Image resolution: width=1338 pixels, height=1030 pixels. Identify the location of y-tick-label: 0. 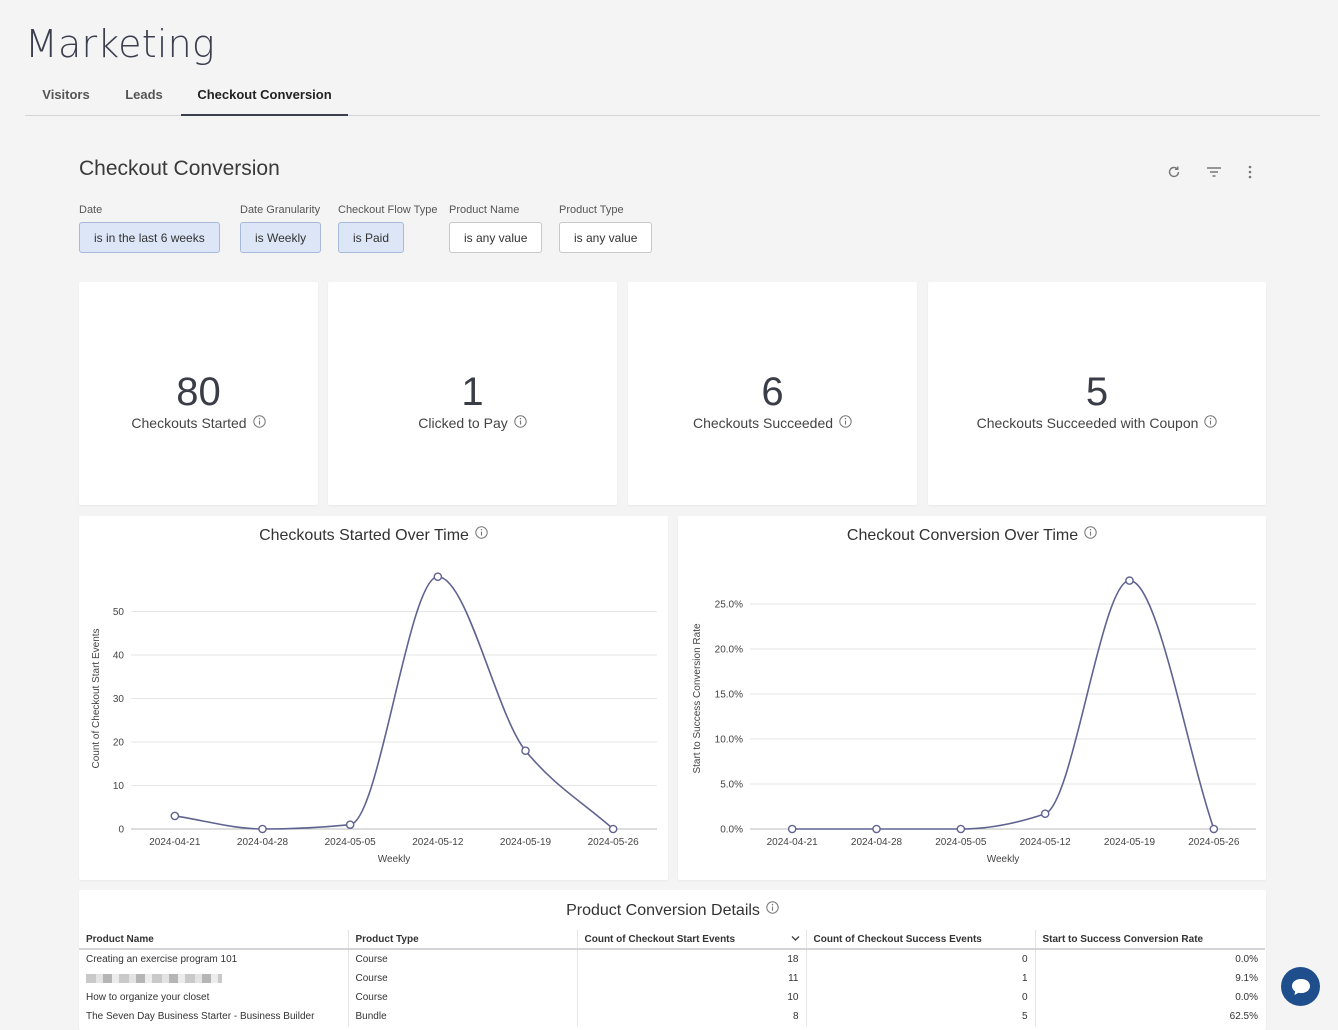
(121, 830).